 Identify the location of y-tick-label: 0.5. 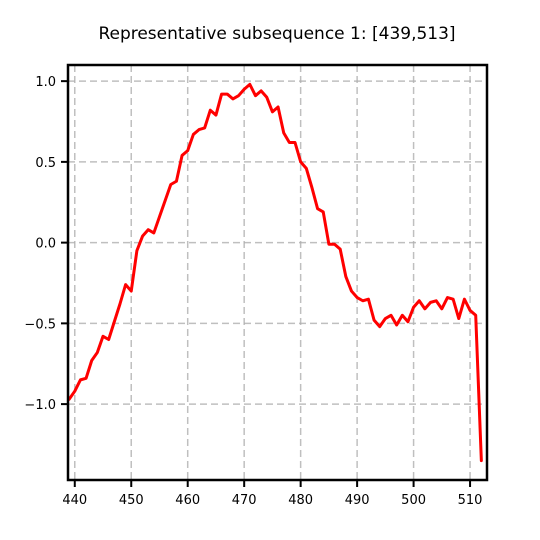
(45, 163).